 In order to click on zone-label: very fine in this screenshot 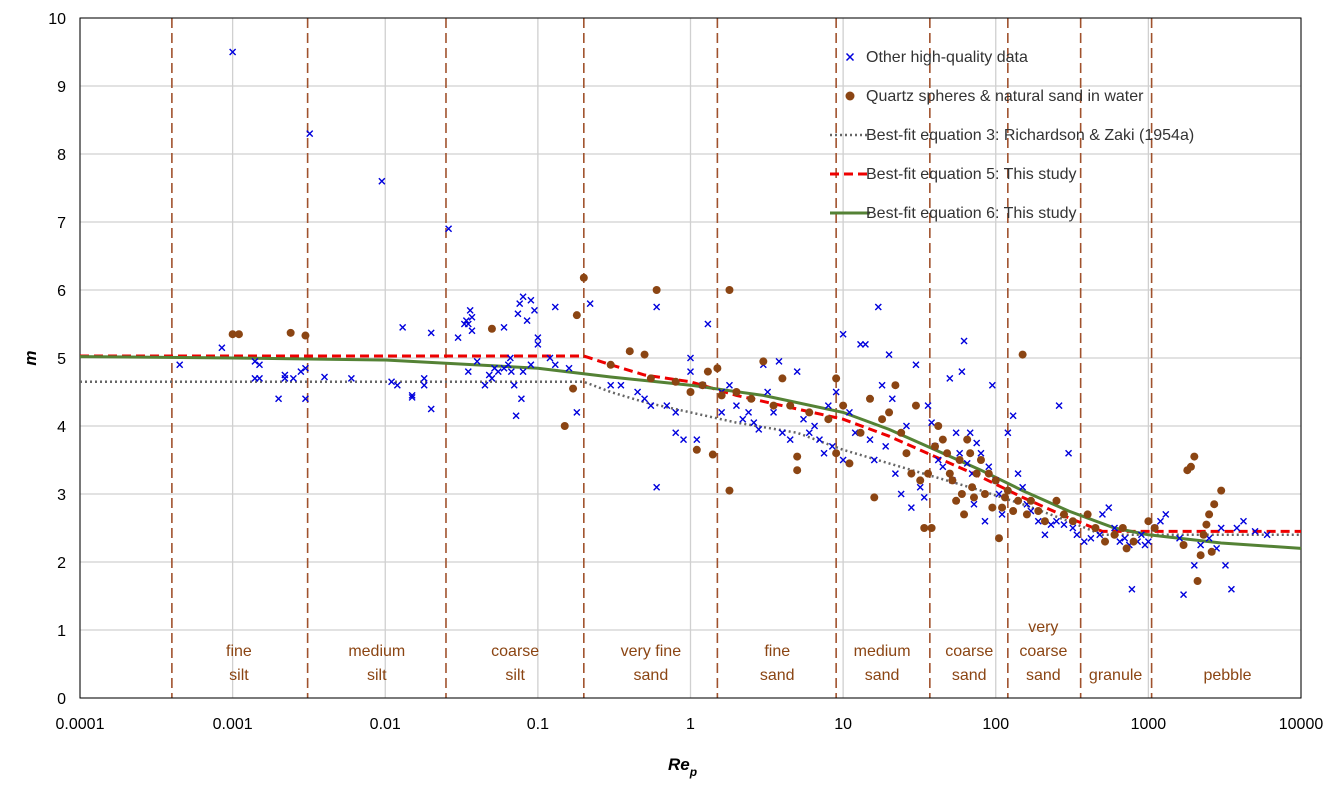, I will do `click(651, 651)`.